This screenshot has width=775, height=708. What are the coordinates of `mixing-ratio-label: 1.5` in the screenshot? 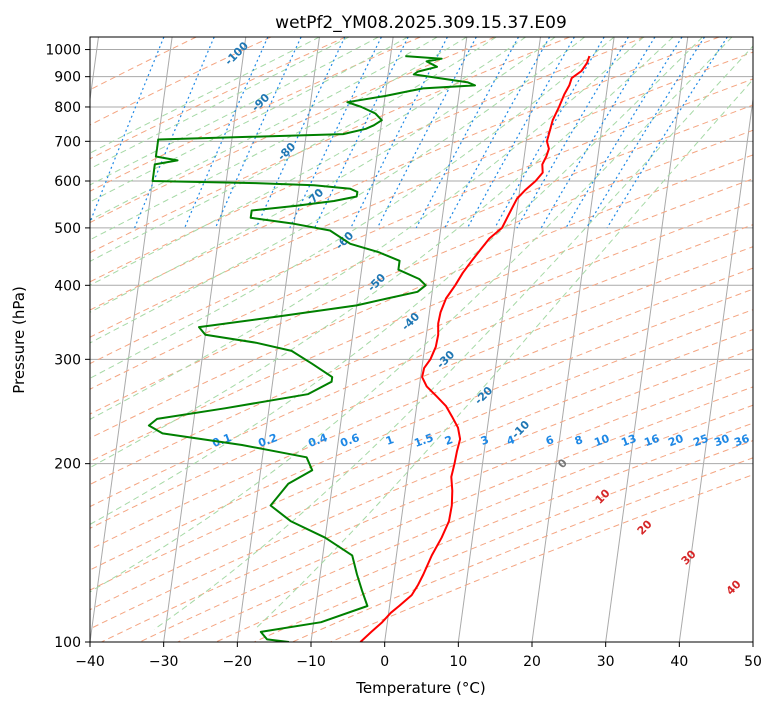 It's located at (423, 440).